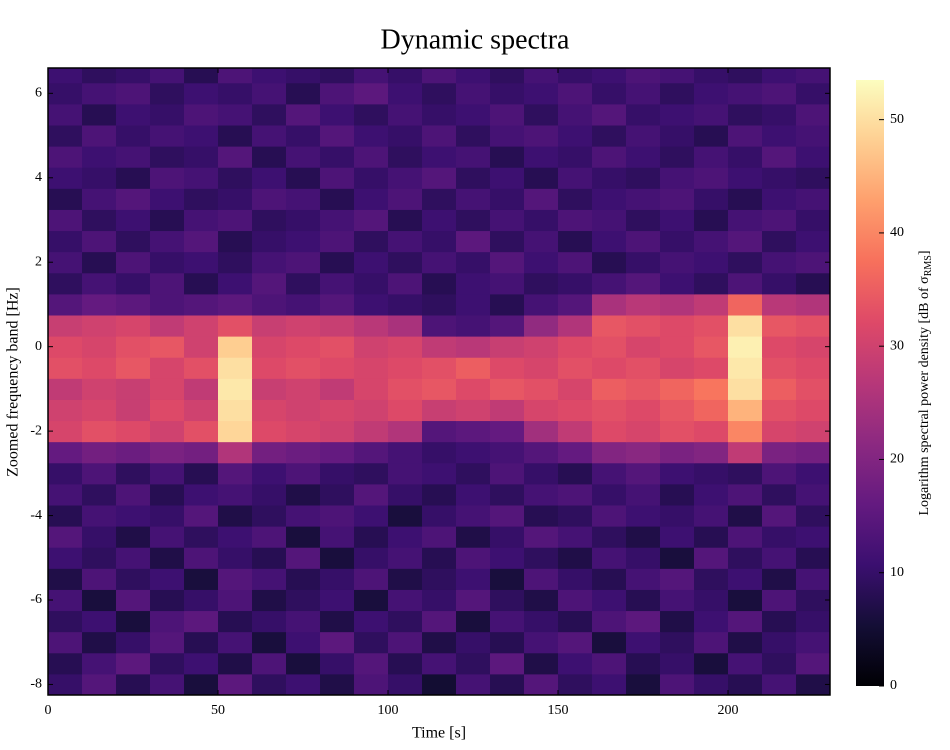 The image size is (950, 750). Describe the element at coordinates (558, 710) in the screenshot. I see `x-tick-label: 150` at that location.